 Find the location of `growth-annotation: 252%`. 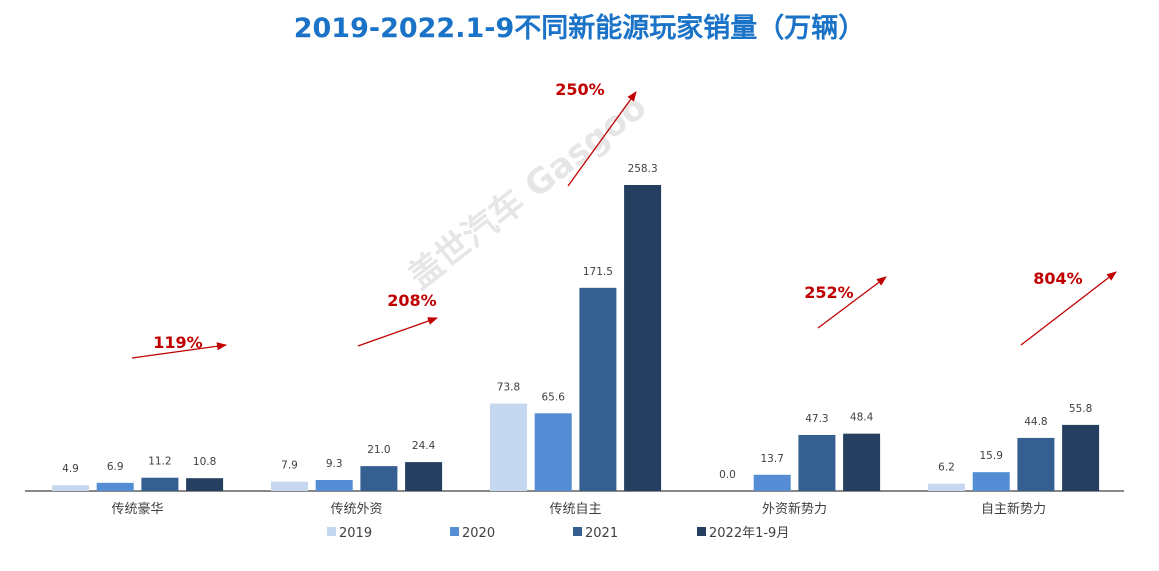

growth-annotation: 252% is located at coordinates (828, 292).